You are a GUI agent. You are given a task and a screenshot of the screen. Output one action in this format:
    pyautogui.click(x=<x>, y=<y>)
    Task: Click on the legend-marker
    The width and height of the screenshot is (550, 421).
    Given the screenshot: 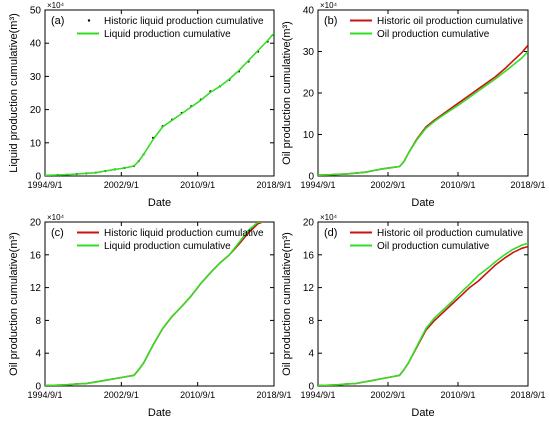 What is the action you would take?
    pyautogui.click(x=89, y=20)
    